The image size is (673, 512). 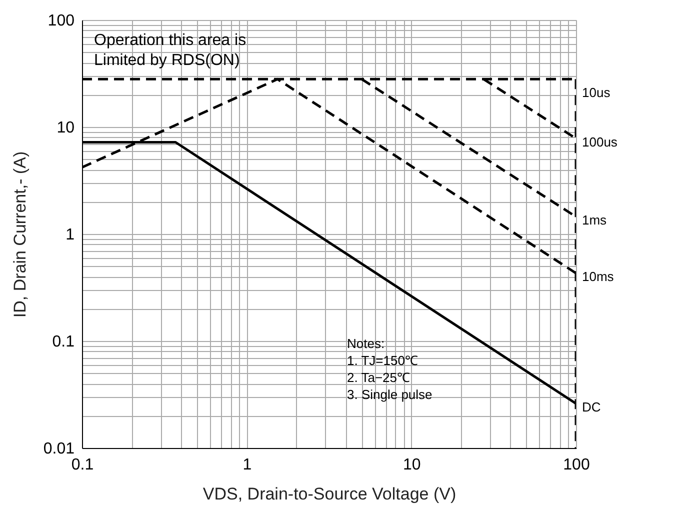 I want to click on y-tick-label: 100, so click(x=61, y=21).